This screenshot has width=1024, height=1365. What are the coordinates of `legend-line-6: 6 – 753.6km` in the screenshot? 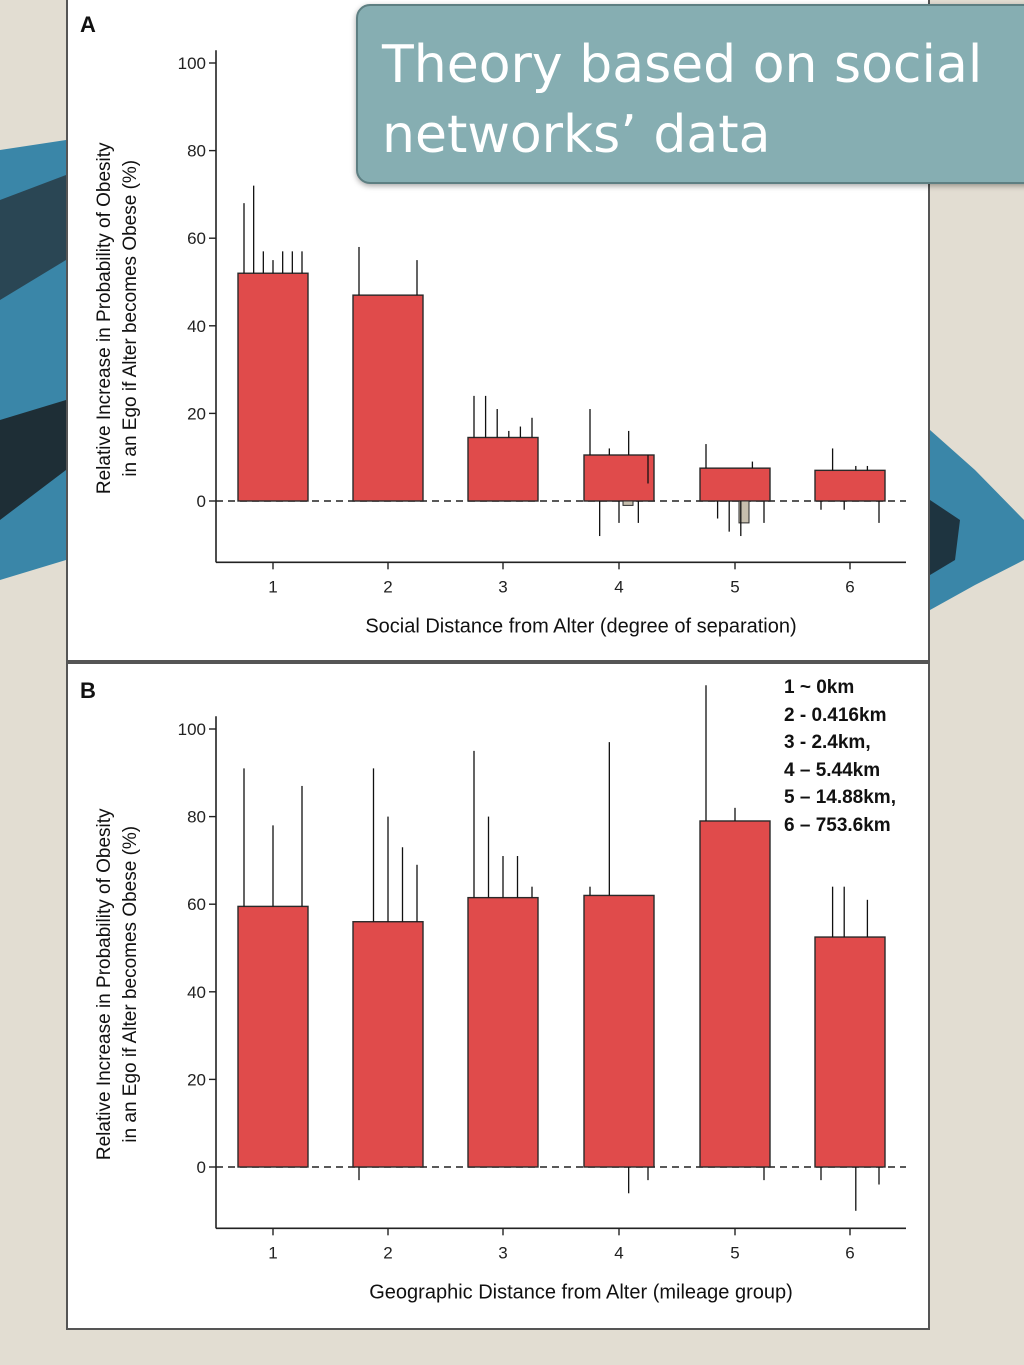 It's located at (837, 825).